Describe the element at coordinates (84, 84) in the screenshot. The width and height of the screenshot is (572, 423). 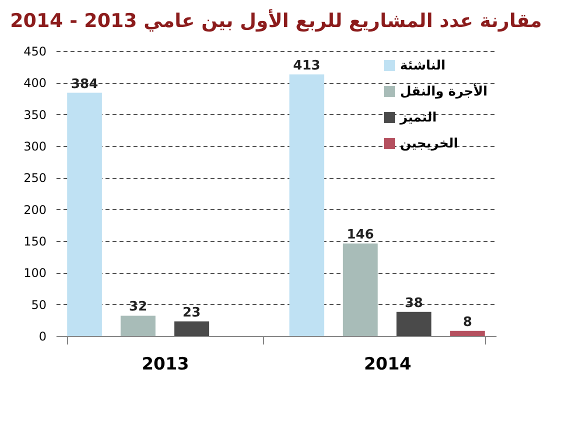
I see `data-label: 384` at that location.